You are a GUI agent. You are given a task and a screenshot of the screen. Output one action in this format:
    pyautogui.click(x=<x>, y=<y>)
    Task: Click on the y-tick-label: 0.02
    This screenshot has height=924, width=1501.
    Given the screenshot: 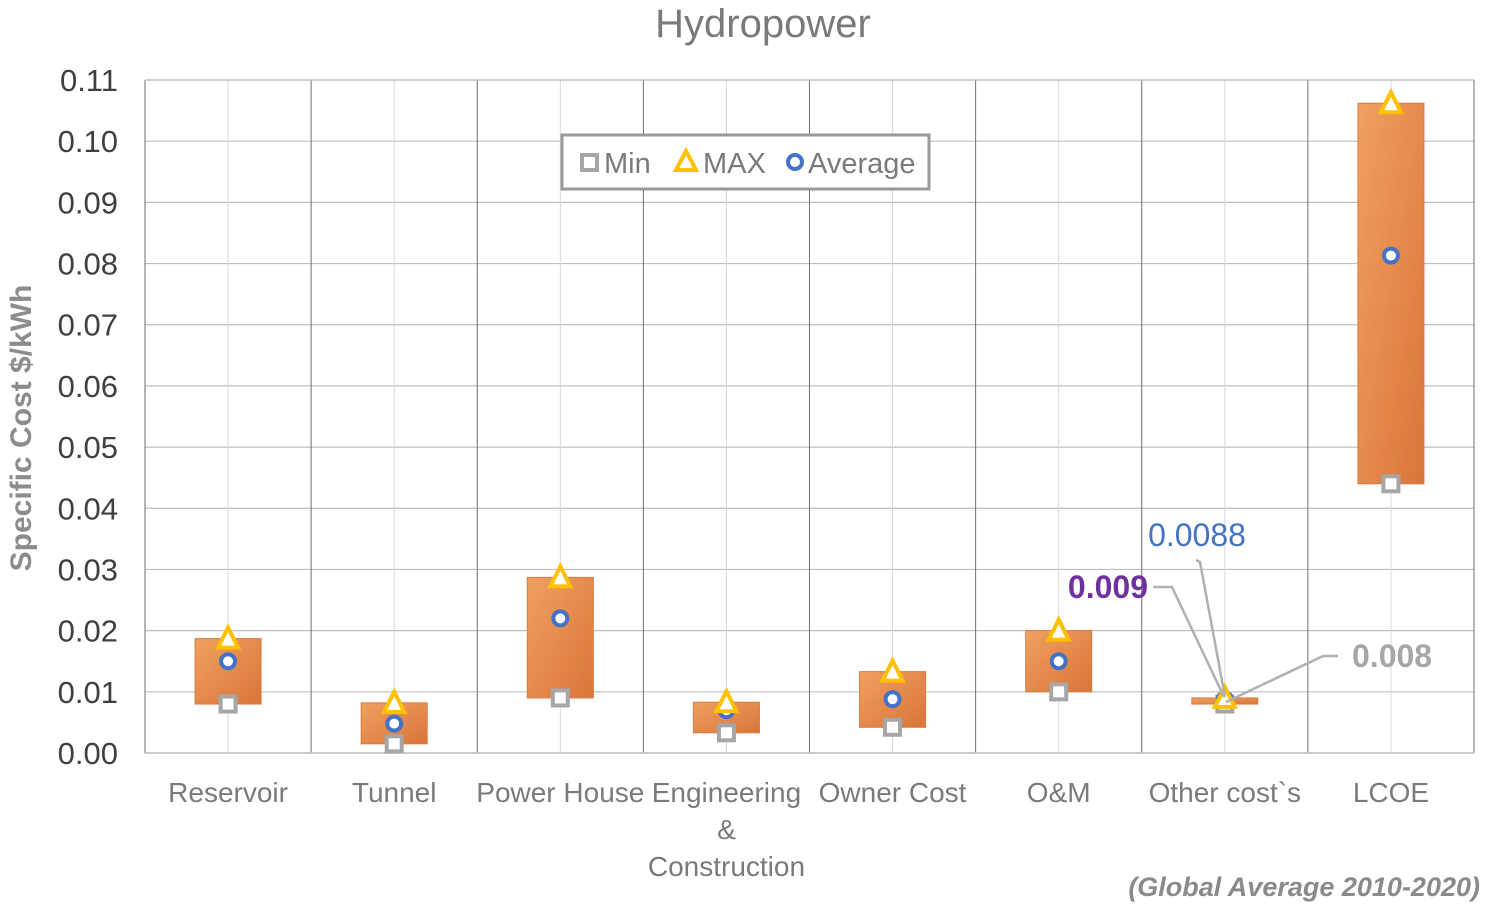 What is the action you would take?
    pyautogui.click(x=88, y=631)
    